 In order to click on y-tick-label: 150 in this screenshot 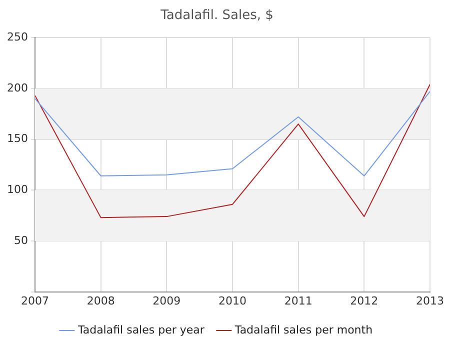, I will do `click(17, 139)`.